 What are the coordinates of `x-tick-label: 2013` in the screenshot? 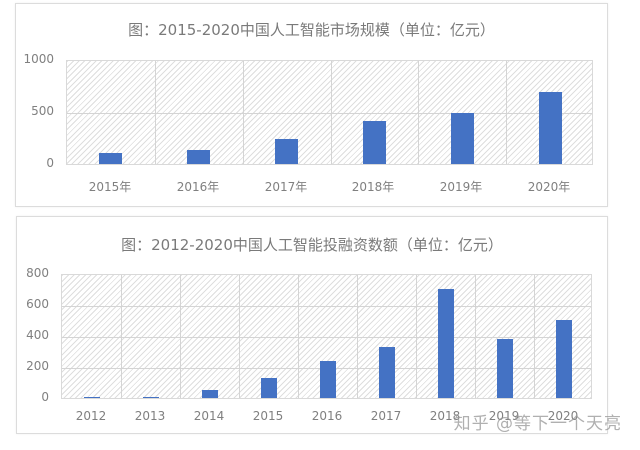 It's located at (150, 416).